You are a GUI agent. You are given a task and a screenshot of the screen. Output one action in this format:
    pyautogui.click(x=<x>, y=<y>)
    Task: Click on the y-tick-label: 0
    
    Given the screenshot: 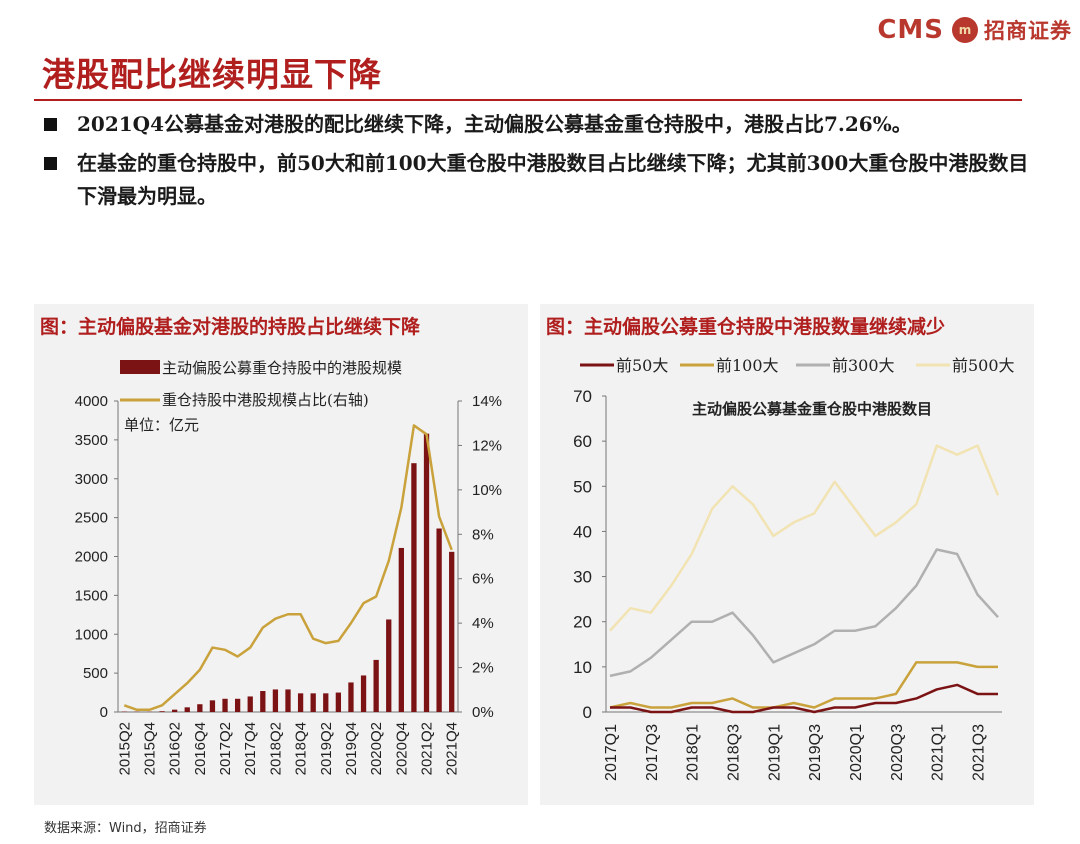 What is the action you would take?
    pyautogui.click(x=587, y=712)
    